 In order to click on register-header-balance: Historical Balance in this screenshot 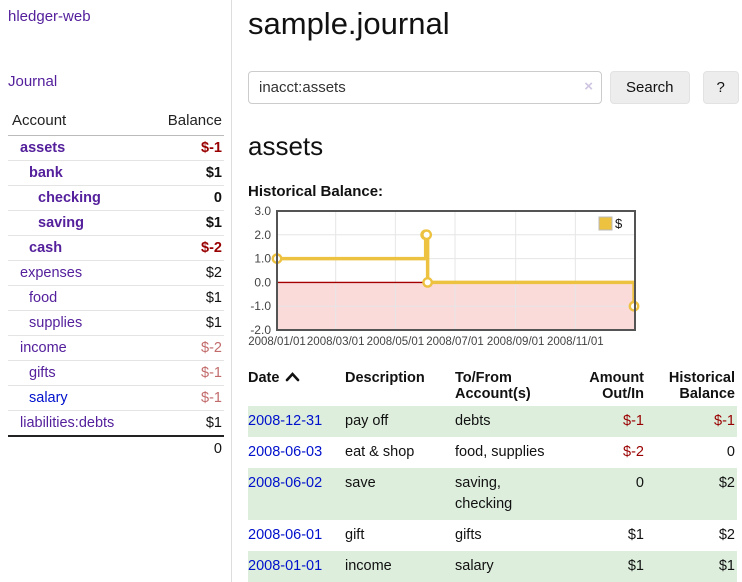, I will do `click(691, 387)`.